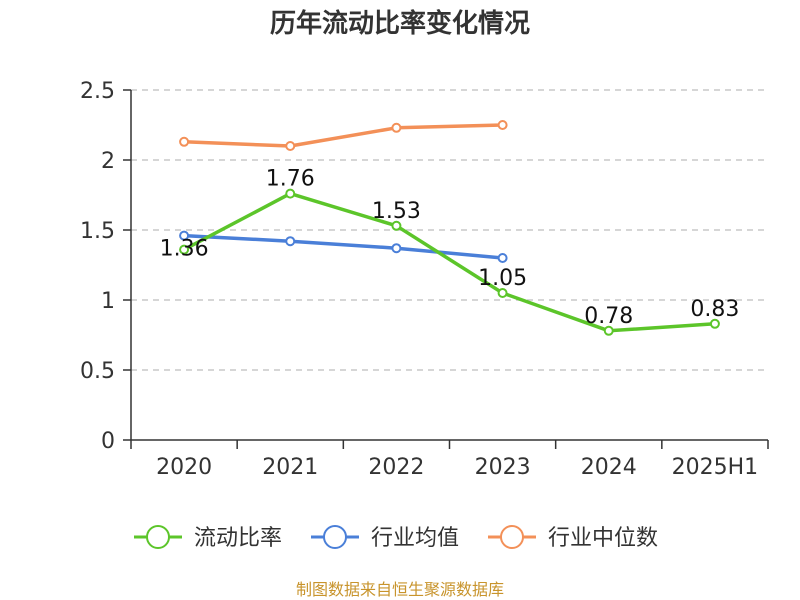 This screenshot has width=800, height=600. I want to click on legend-item: 行业均值, so click(385, 538).